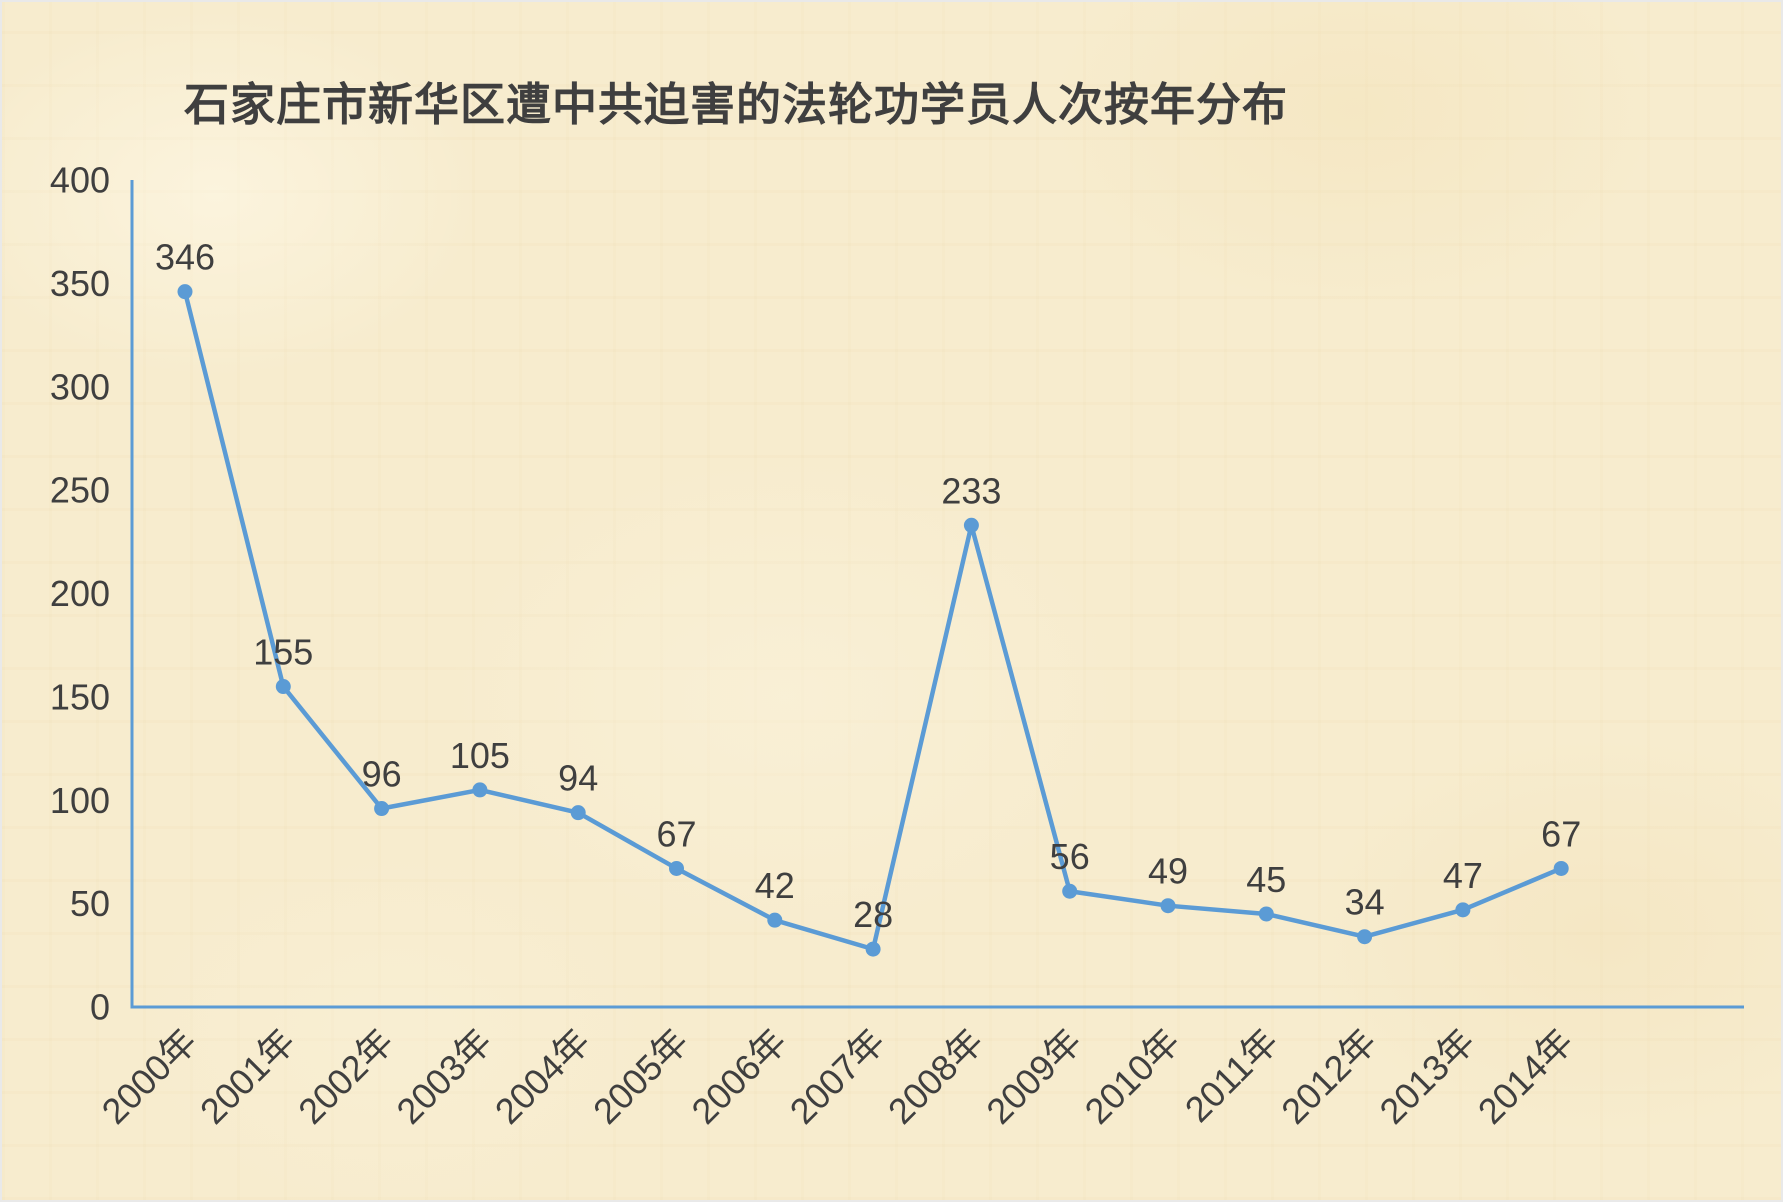 Image resolution: width=1783 pixels, height=1202 pixels. What do you see at coordinates (1525, 1076) in the screenshot?
I see `x-axis-tick-label: 2014年` at bounding box center [1525, 1076].